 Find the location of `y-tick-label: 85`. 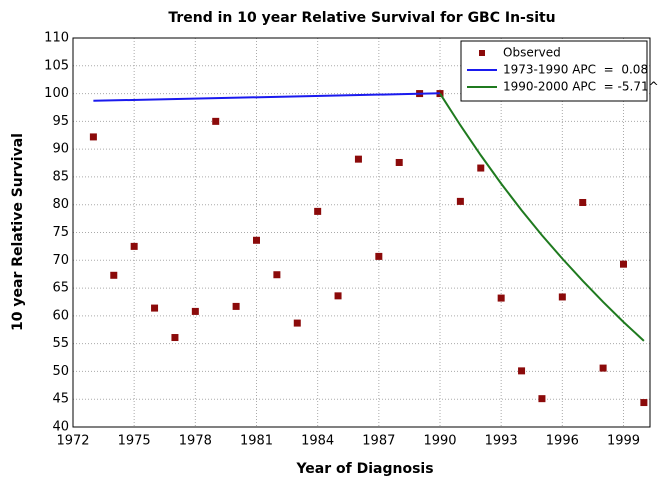

y-tick-label: 85 is located at coordinates (60, 176).